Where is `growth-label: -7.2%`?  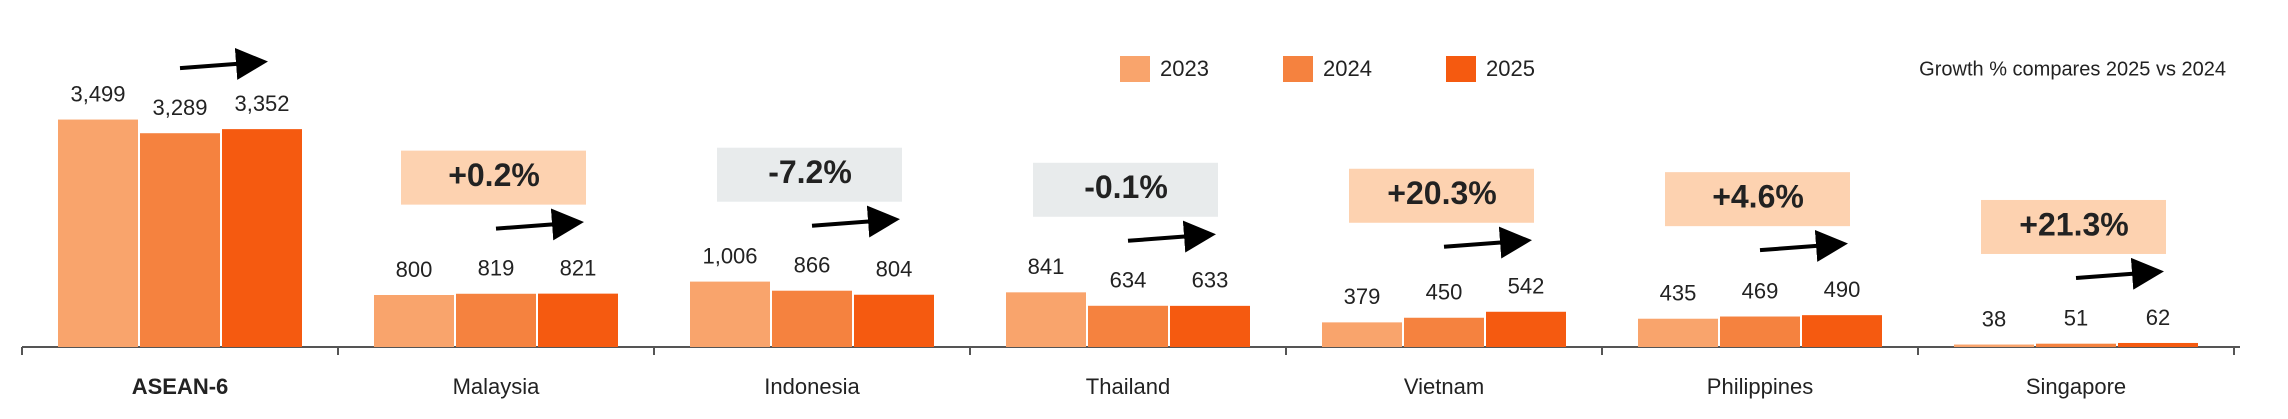 growth-label: -7.2% is located at coordinates (810, 172).